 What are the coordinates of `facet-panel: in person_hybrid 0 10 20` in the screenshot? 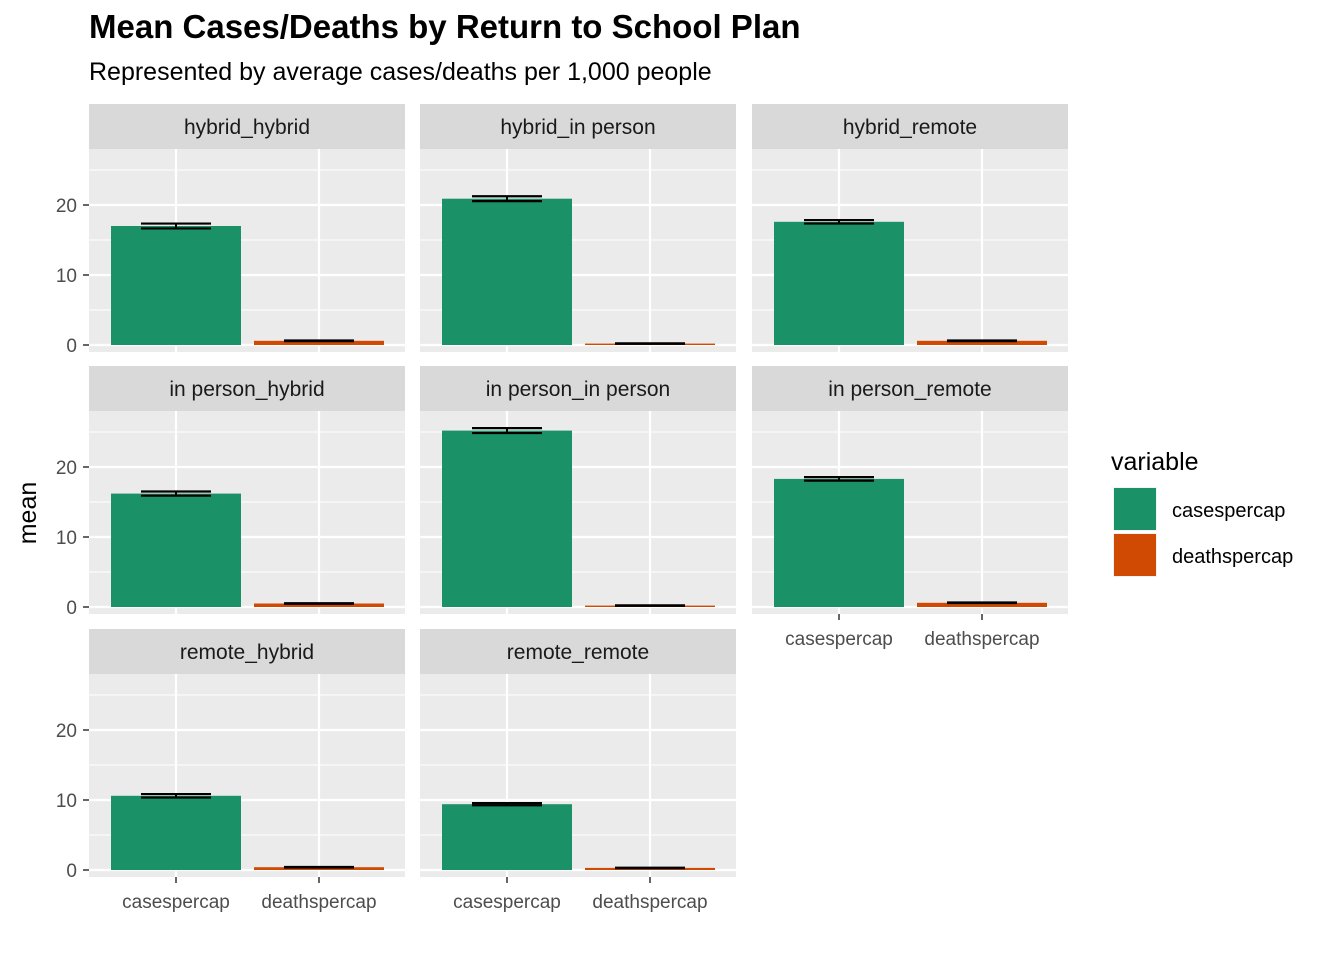 It's located at (230, 492).